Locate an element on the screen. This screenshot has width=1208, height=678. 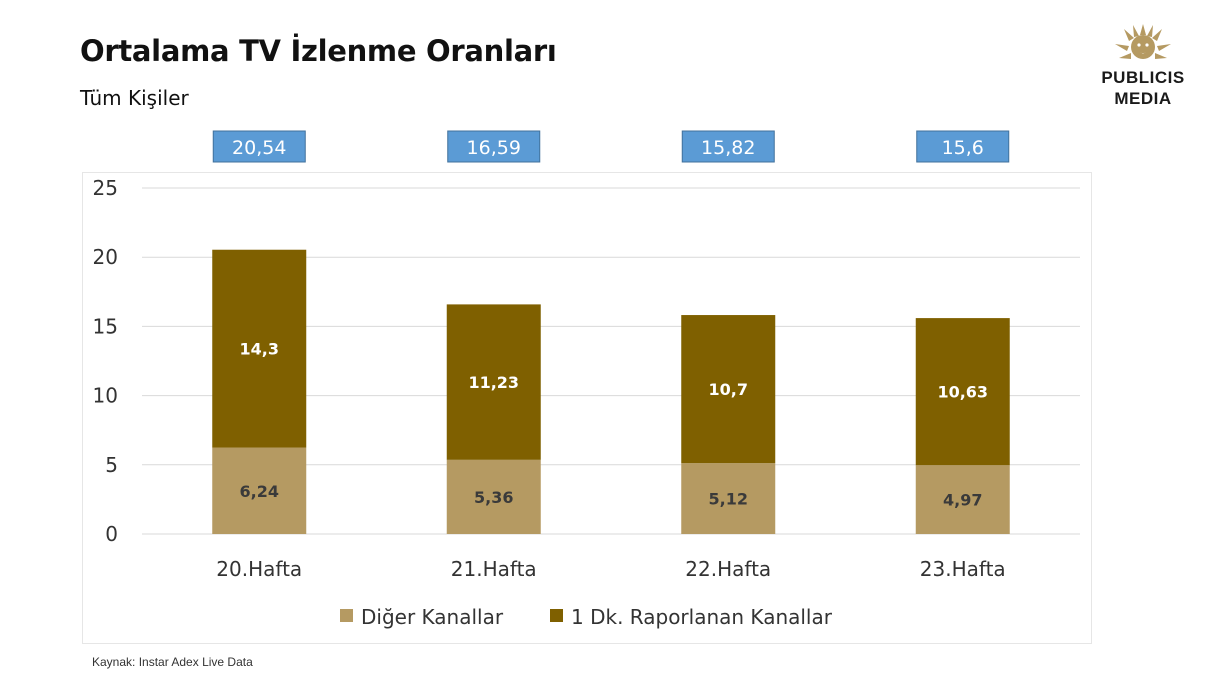
legend-item-raporlanan-swatch is located at coordinates (556, 615).